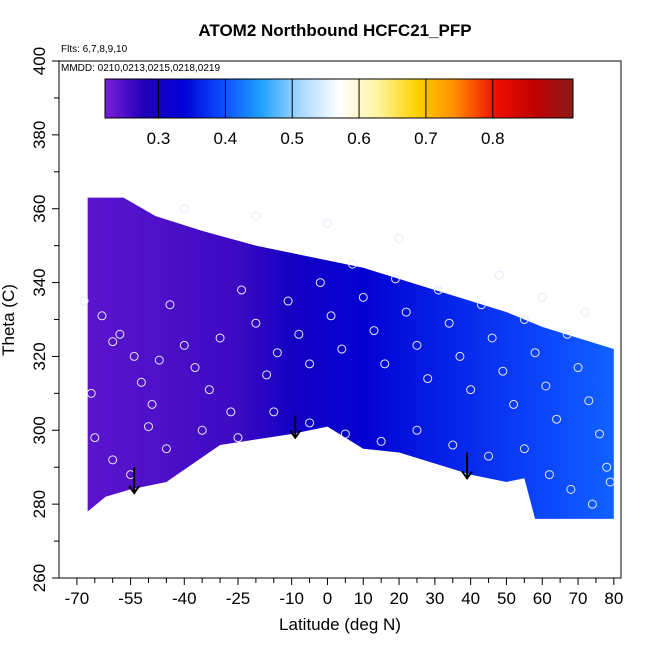 Image resolution: width=650 pixels, height=650 pixels. I want to click on y-tick-label: 300, so click(39, 430).